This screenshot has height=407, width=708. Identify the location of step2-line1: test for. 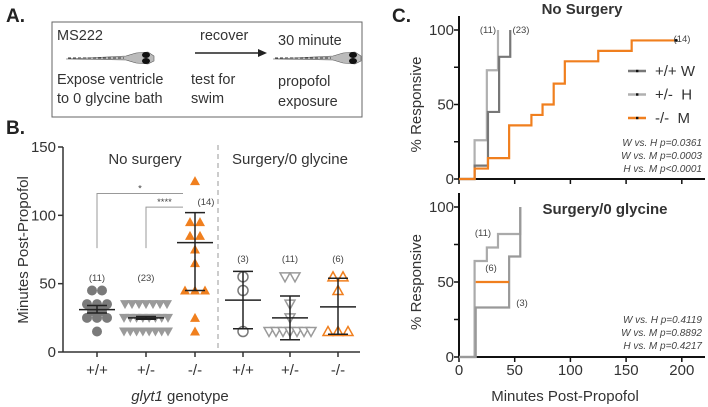
(213, 80).